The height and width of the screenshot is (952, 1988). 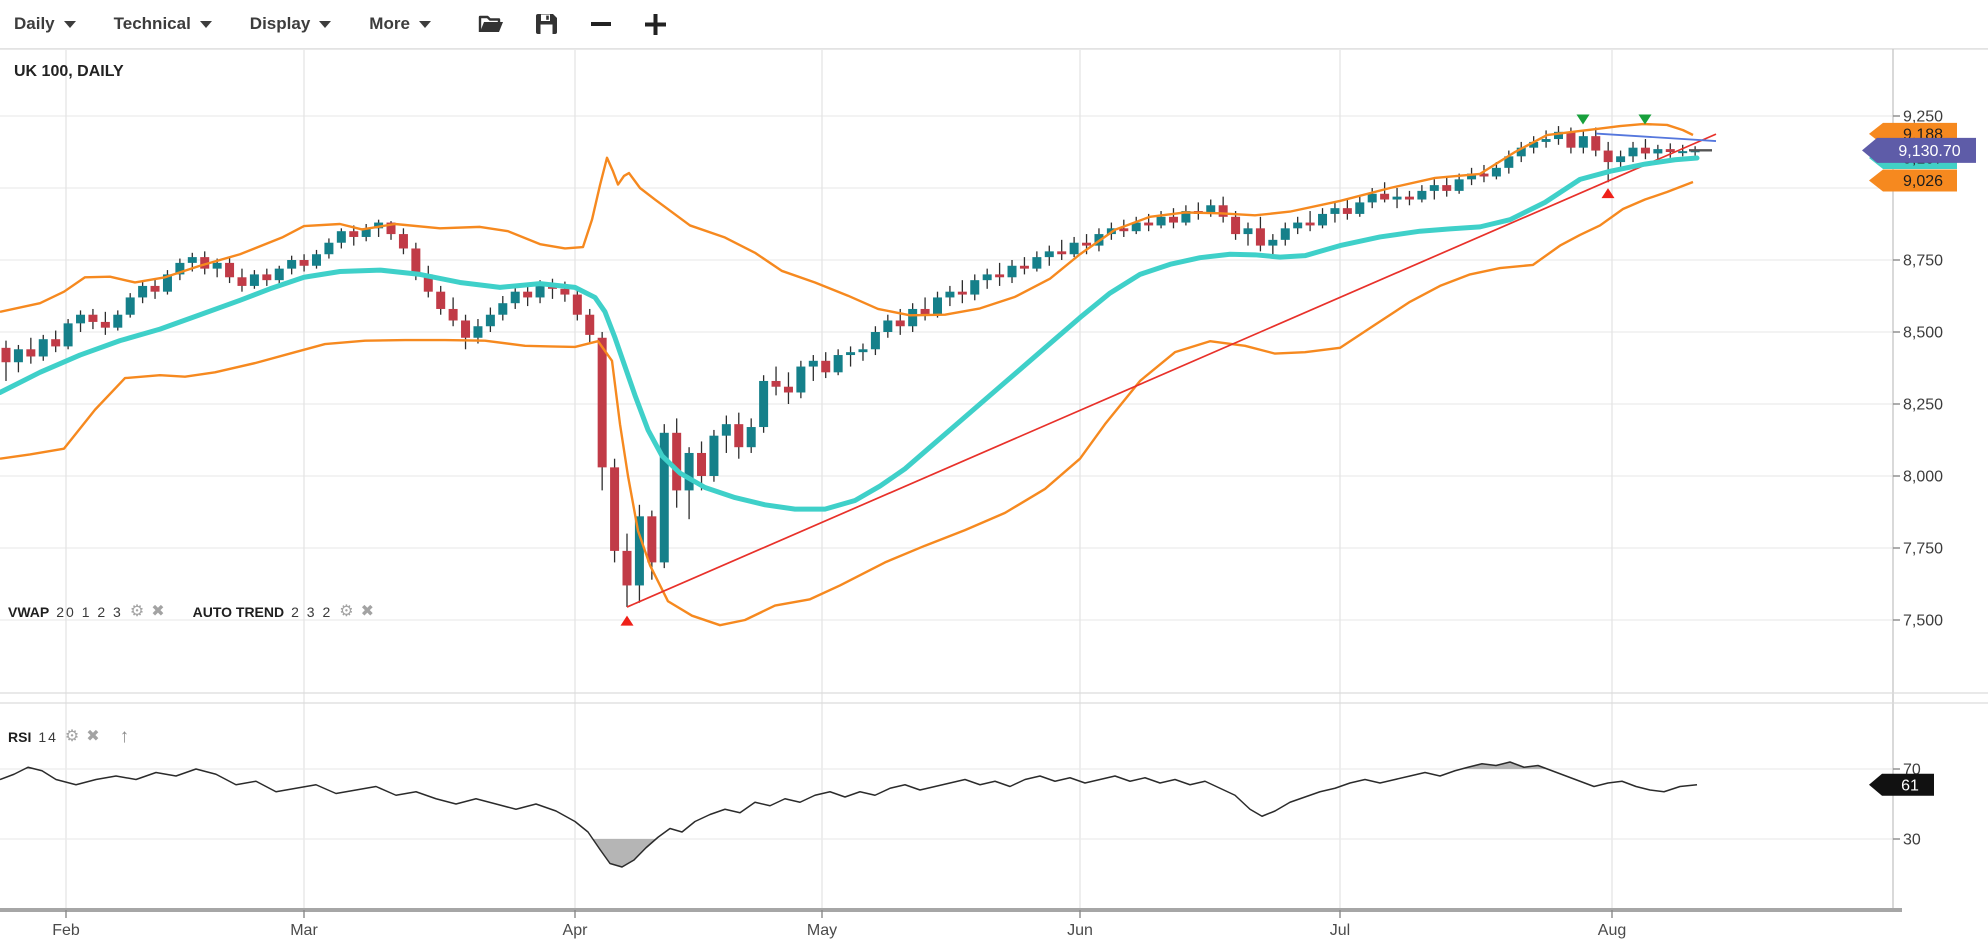 What do you see at coordinates (601, 24) in the screenshot?
I see `zoom-out-icon` at bounding box center [601, 24].